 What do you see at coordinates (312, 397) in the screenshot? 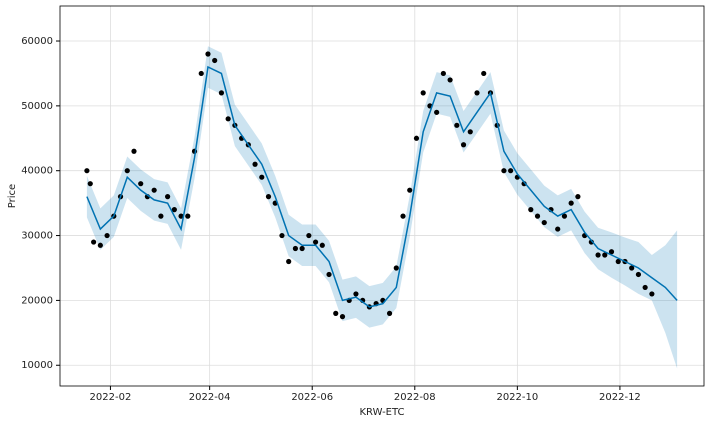
I see `x-tick-label: 2022-06` at bounding box center [312, 397].